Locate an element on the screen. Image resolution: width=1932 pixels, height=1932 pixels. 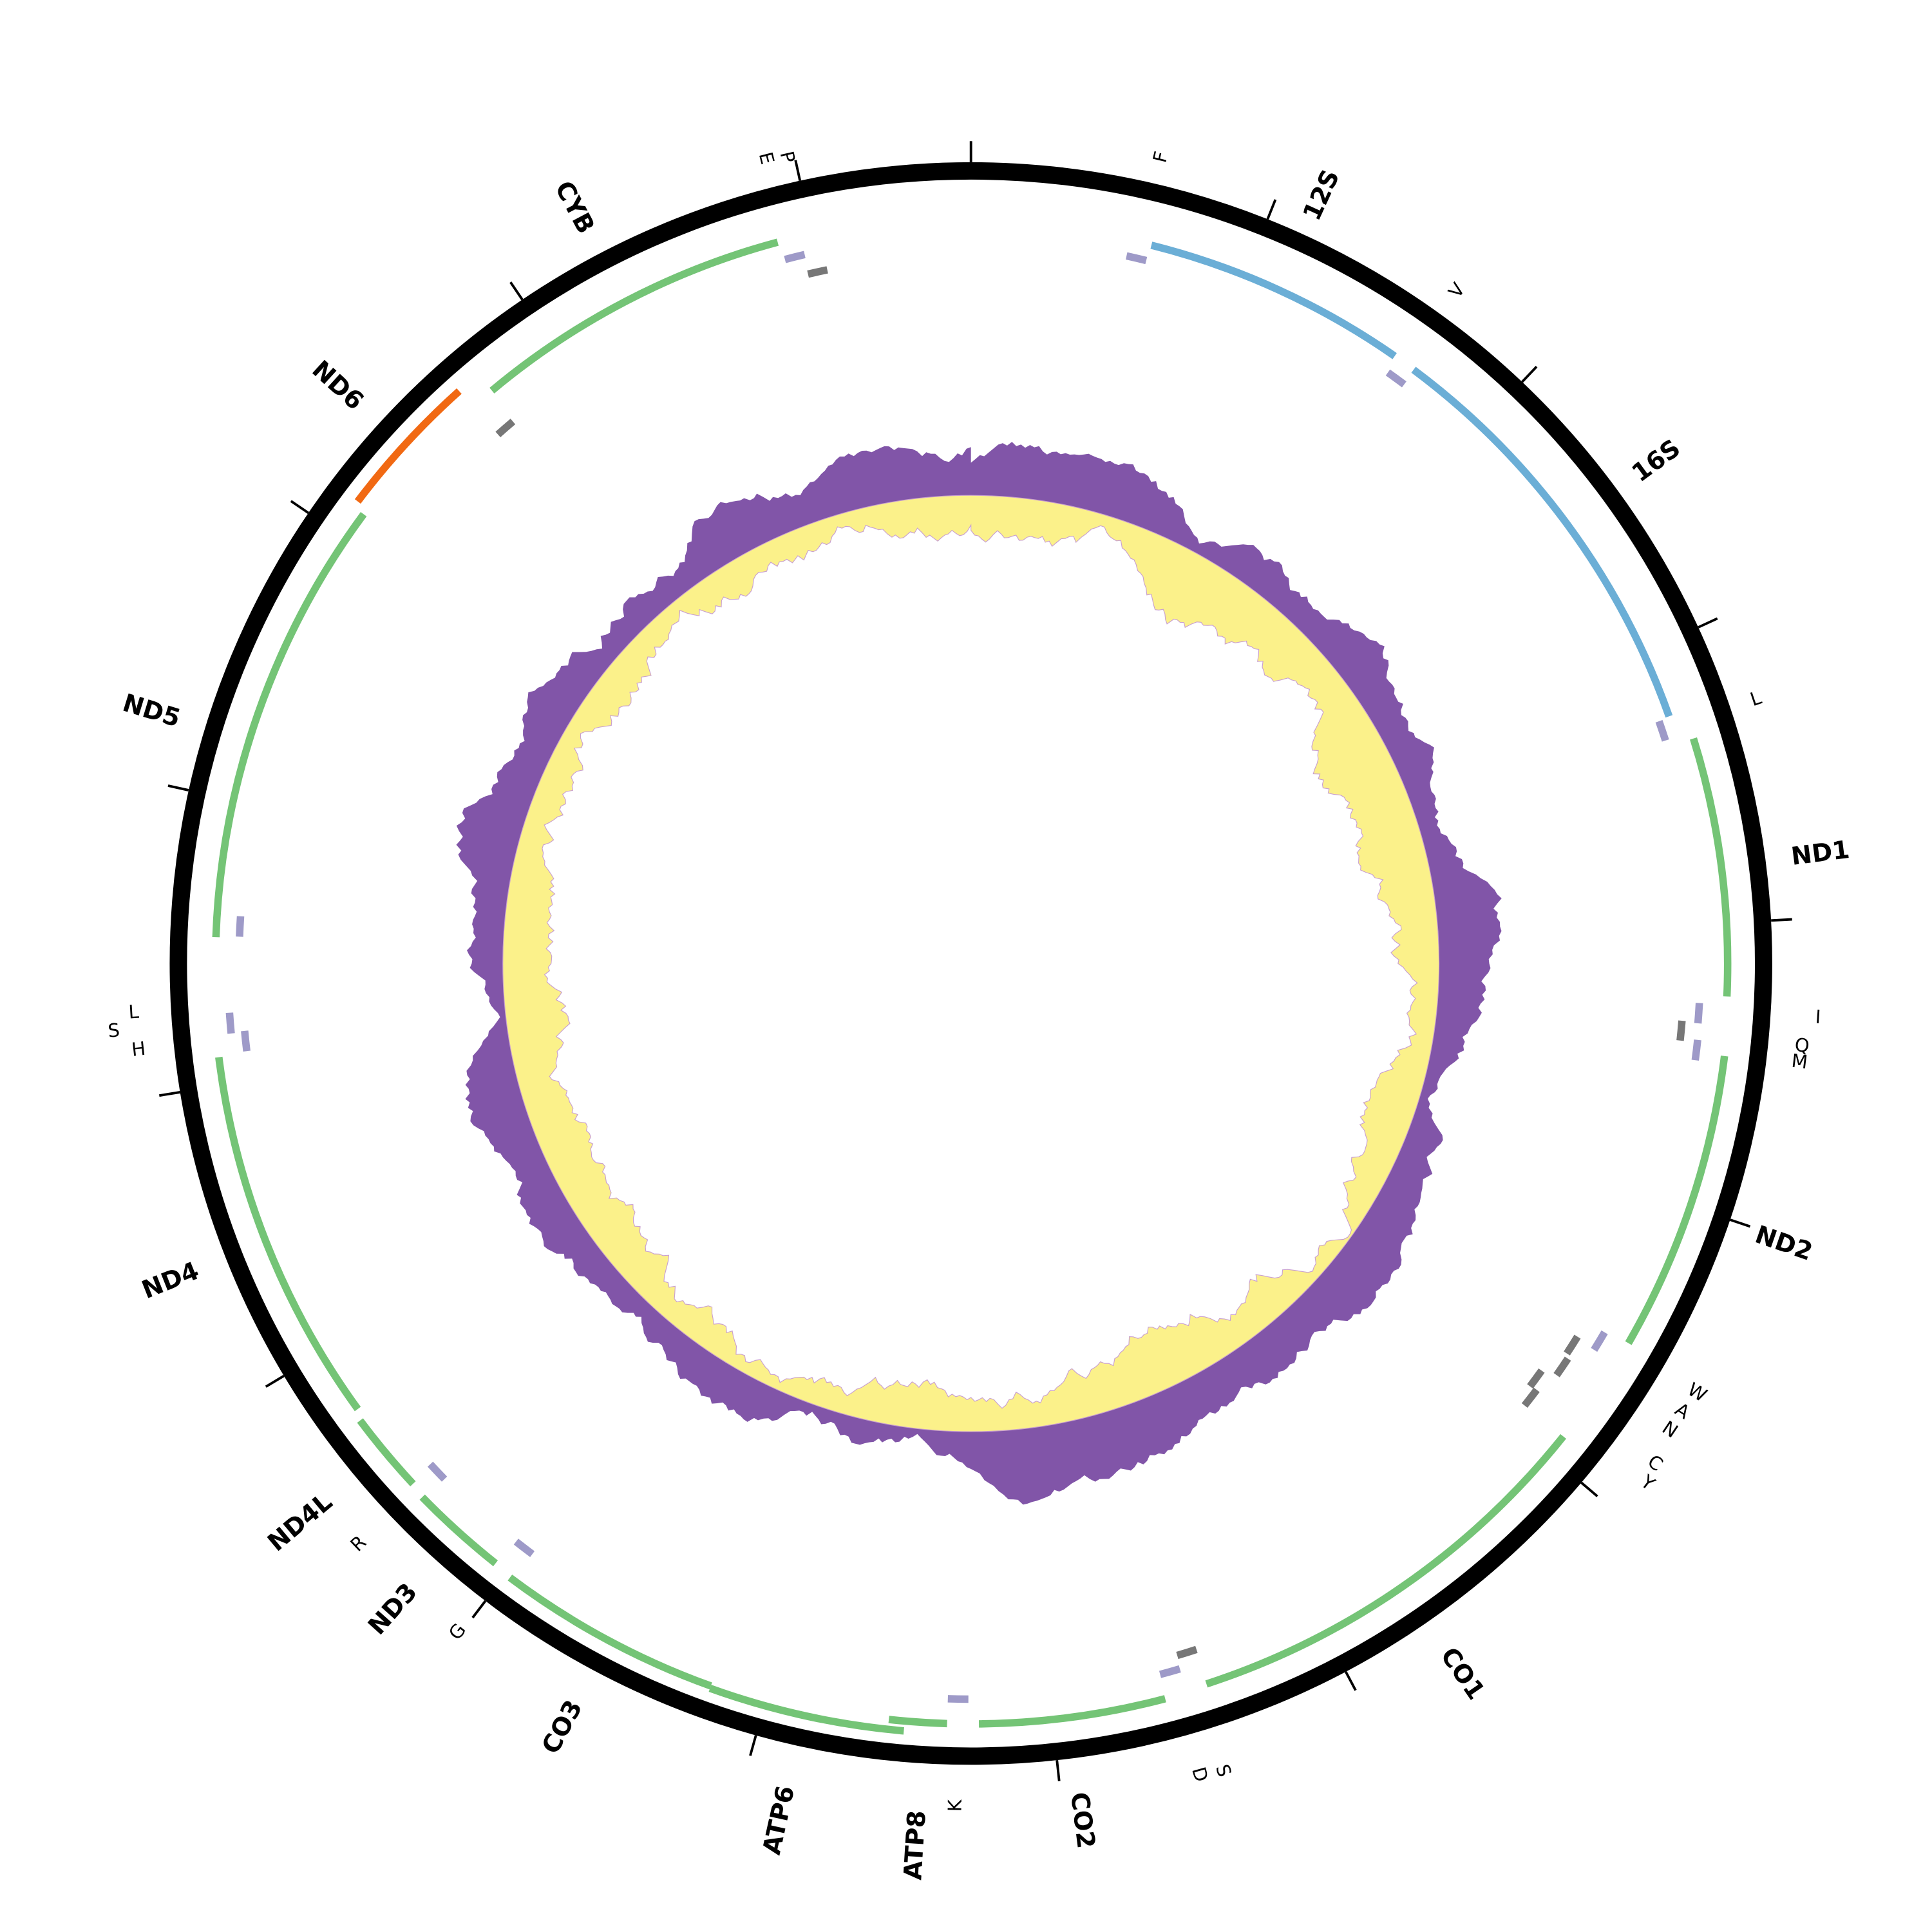
gene-label: ND6 is located at coordinates (338, 385).